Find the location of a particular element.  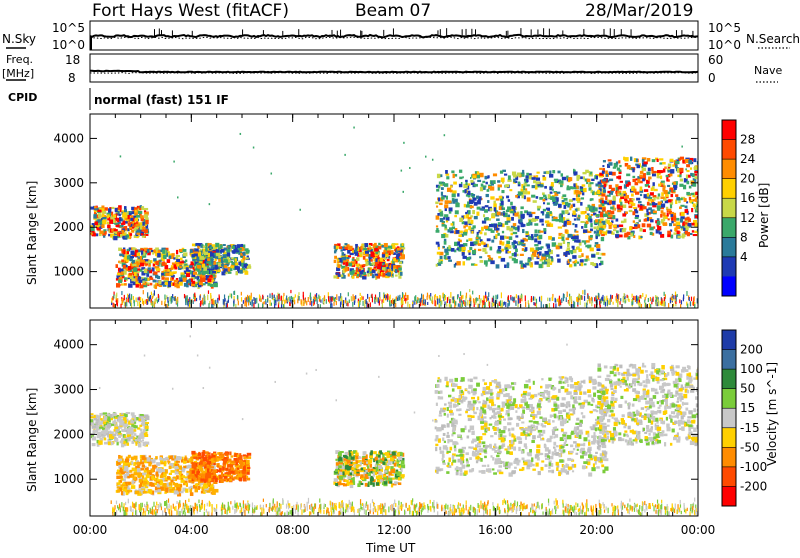

colorbar-tick-label: 12 is located at coordinates (747, 218).